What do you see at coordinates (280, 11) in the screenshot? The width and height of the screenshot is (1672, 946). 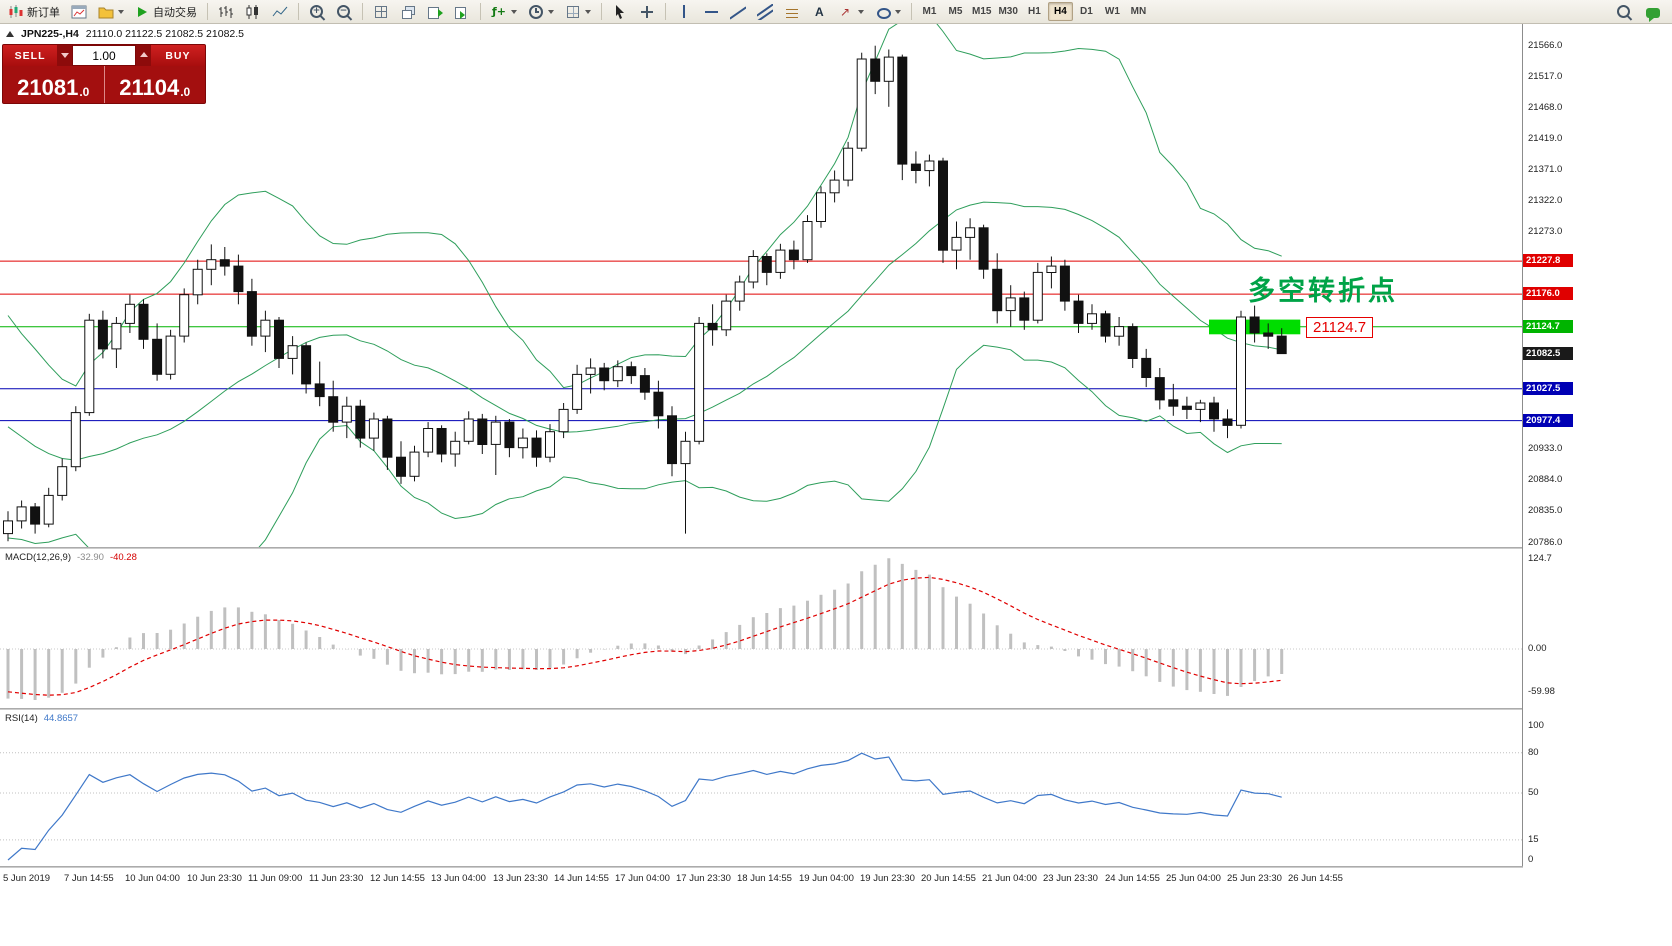 I see `line-chart-button` at bounding box center [280, 11].